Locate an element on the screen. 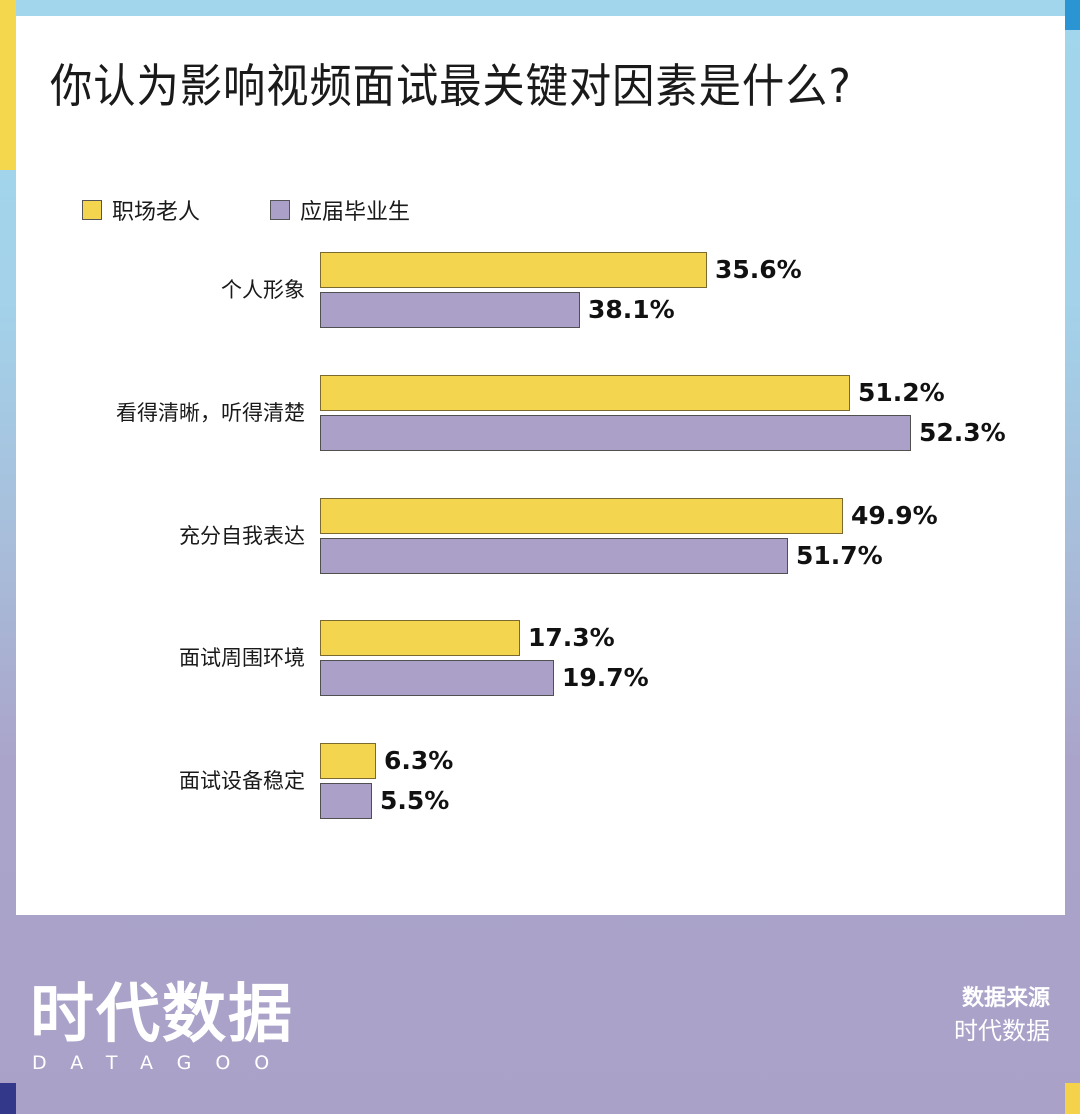  accent-corner-top-left is located at coordinates (8, 85).